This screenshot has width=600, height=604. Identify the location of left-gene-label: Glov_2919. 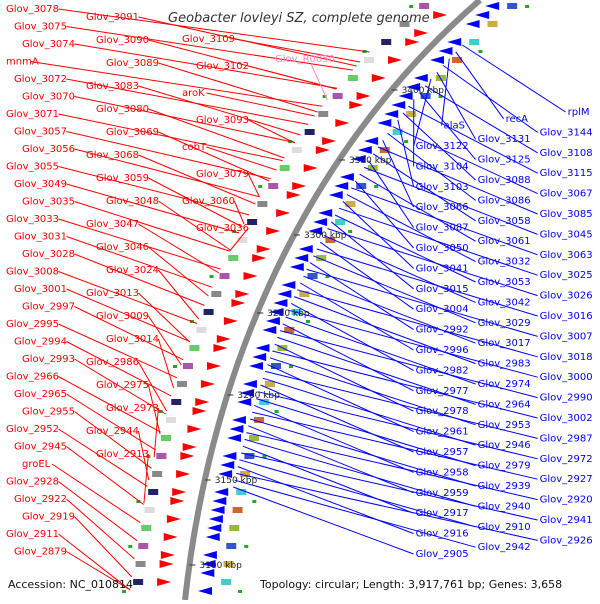
(48, 517).